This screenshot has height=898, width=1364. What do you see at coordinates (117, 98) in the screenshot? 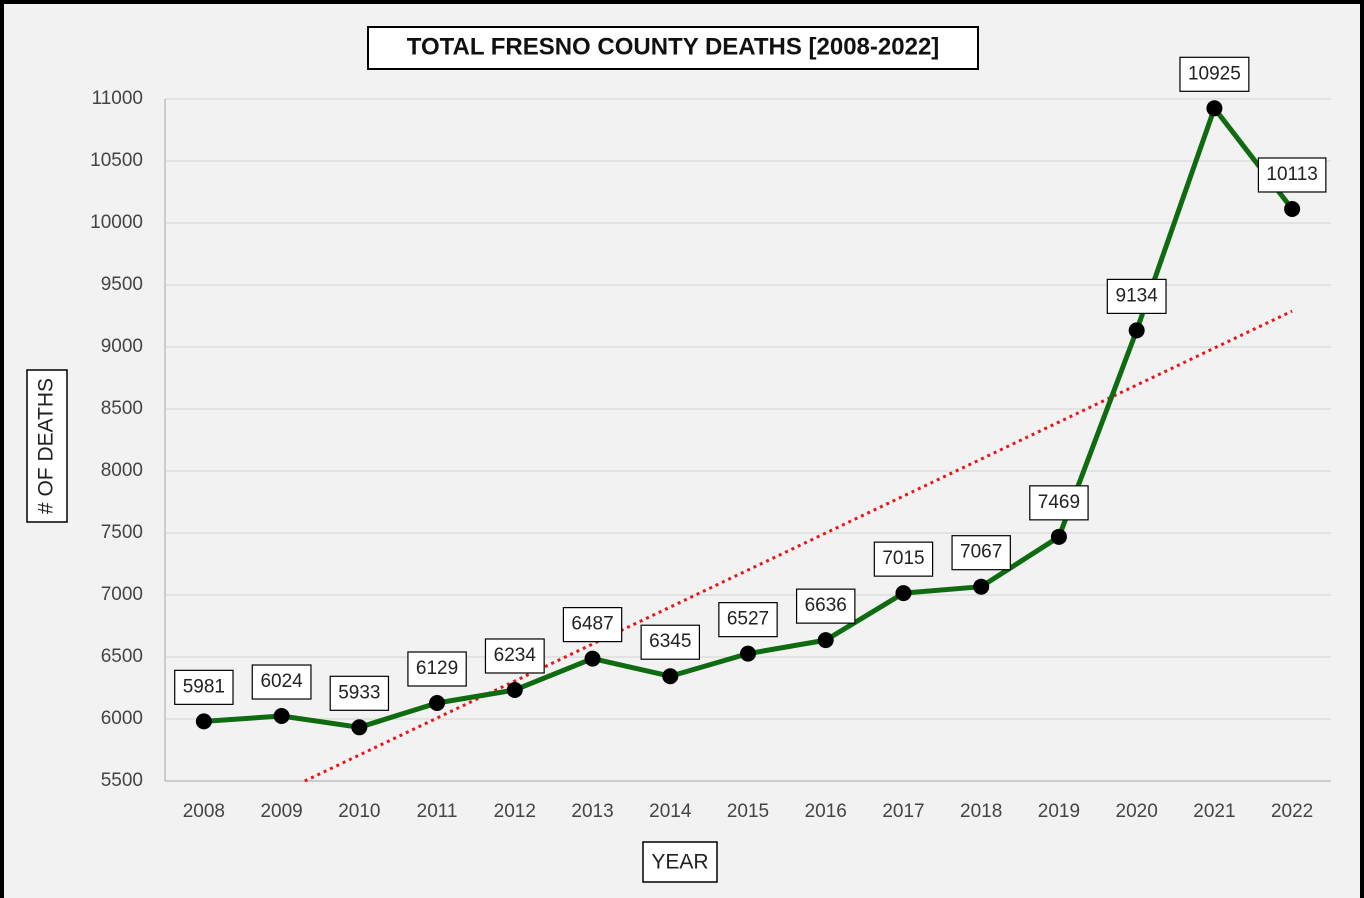
I see `y-tick-label: 11000` at bounding box center [117, 98].